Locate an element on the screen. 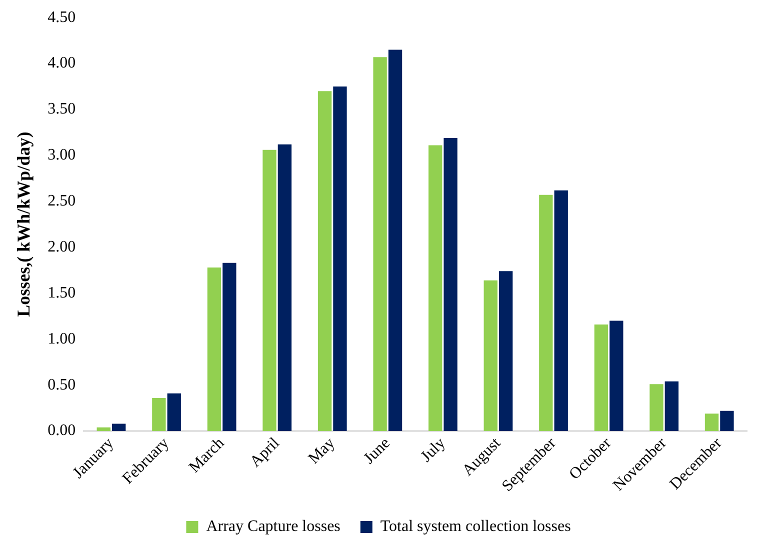 The height and width of the screenshot is (553, 767). legend-label: Array Capture losses is located at coordinates (273, 527).